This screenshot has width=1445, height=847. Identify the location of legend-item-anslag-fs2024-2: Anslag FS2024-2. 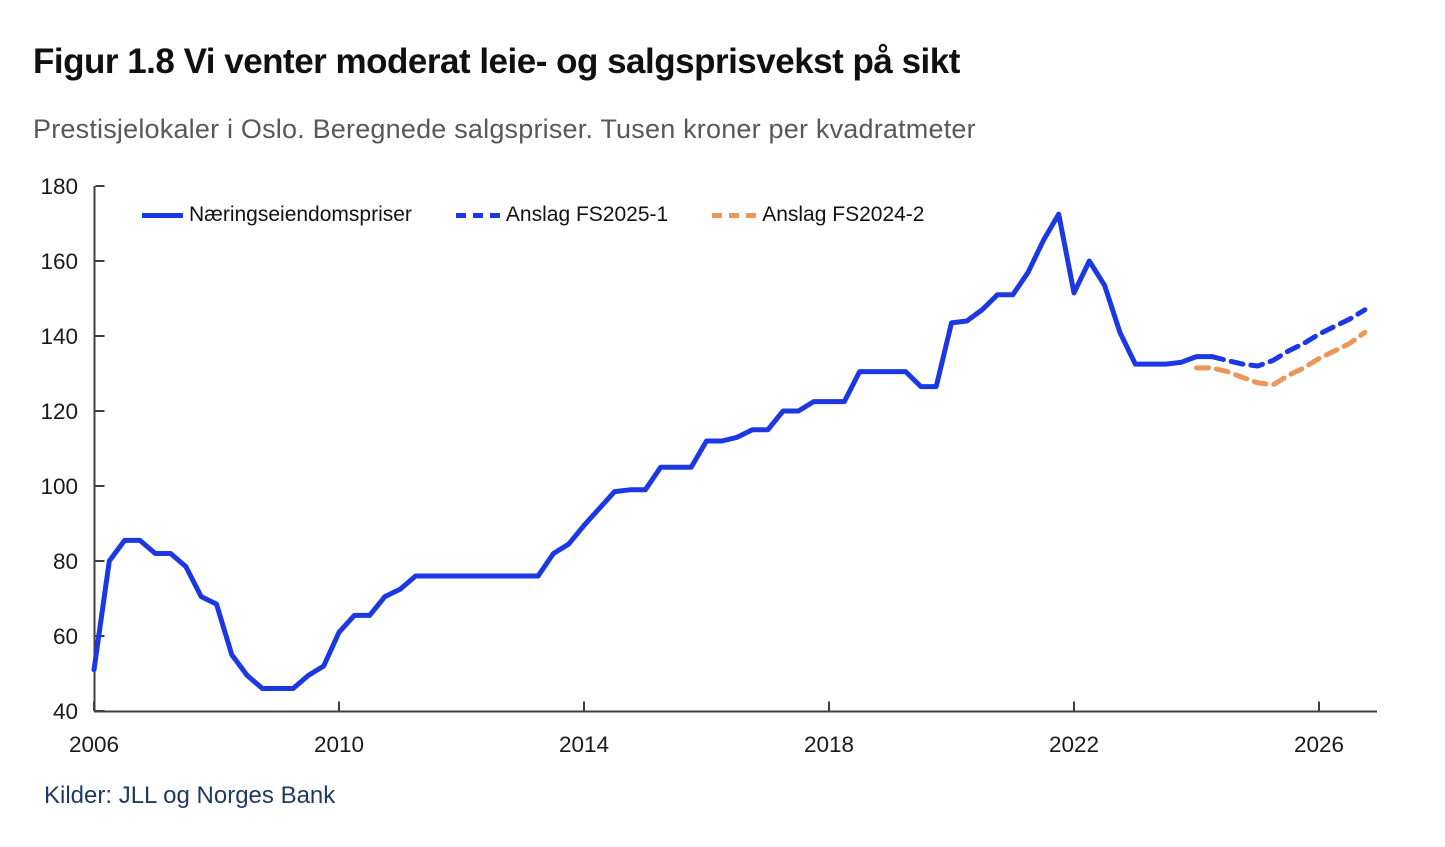
(818, 215).